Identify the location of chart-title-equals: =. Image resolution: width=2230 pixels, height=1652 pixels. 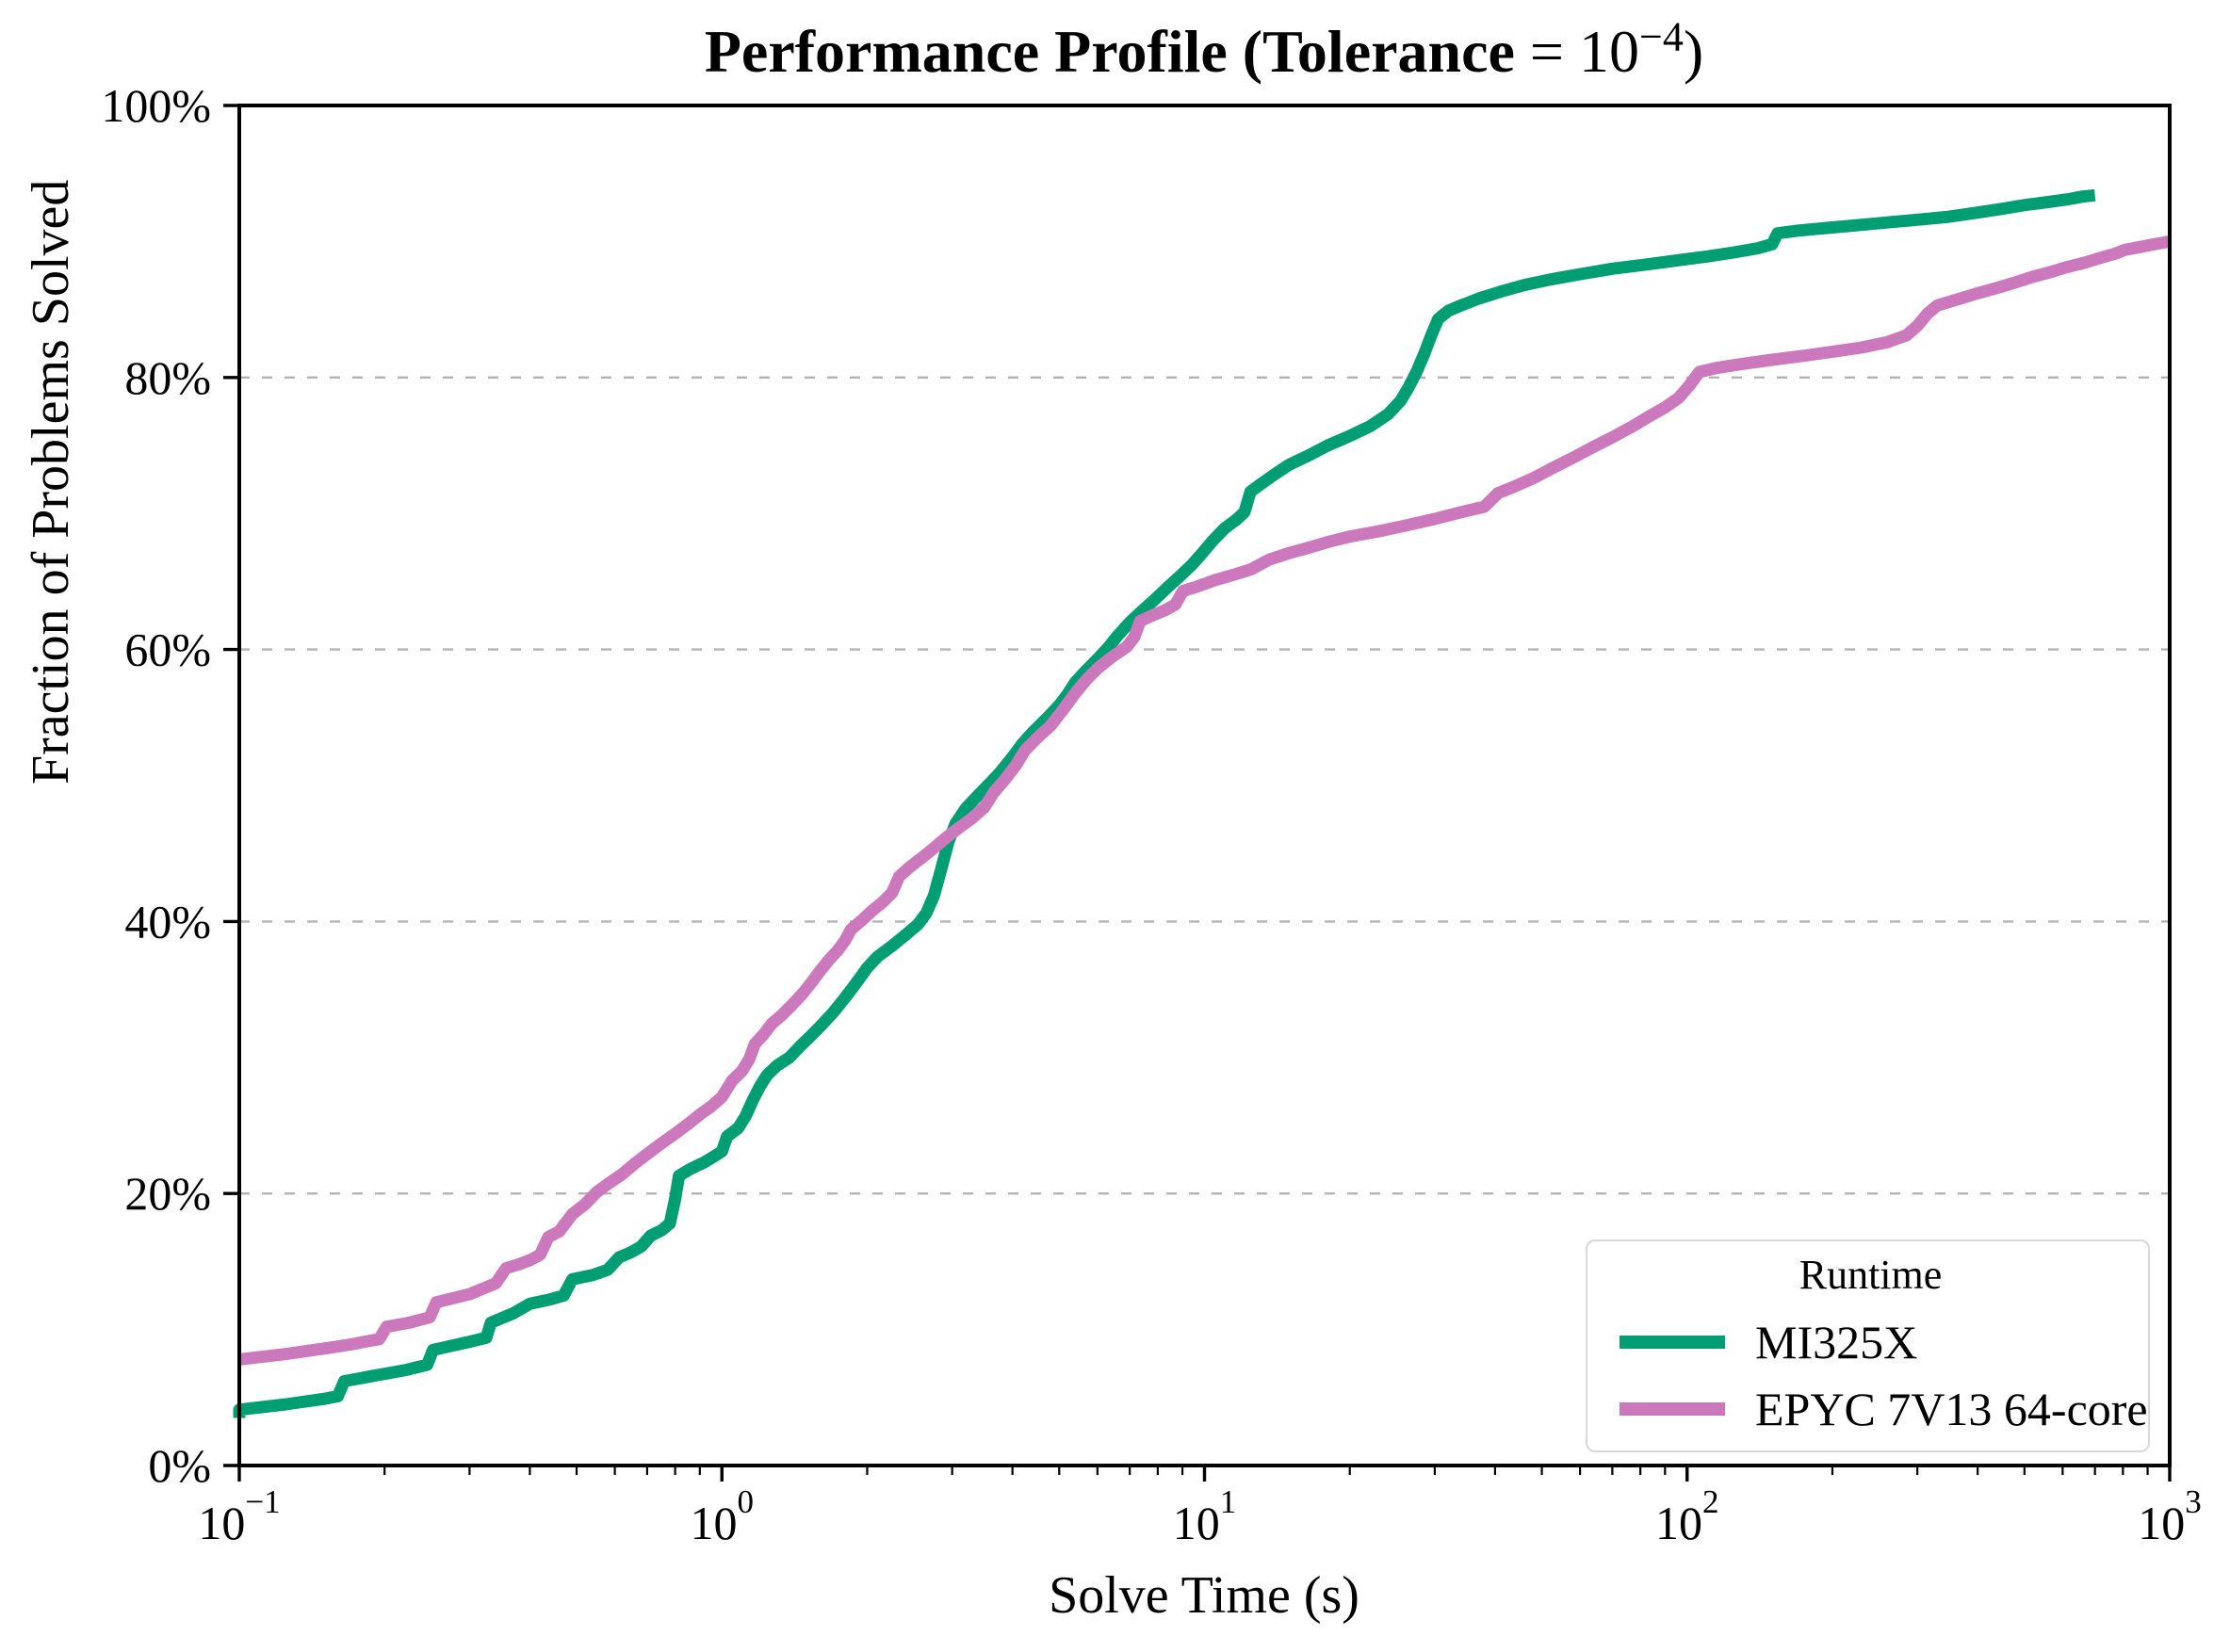
(1547, 51).